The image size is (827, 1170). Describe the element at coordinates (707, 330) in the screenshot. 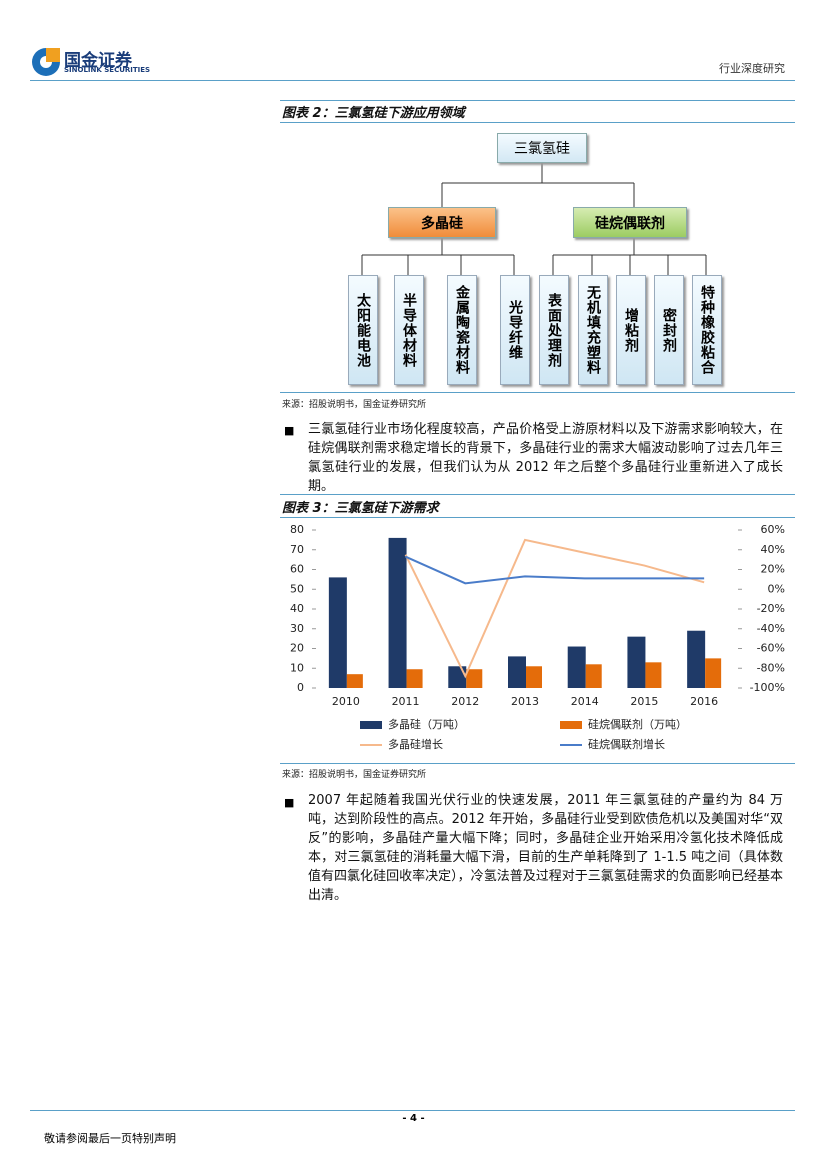

I see `leaf-node: 特种橡胶粘合` at that location.